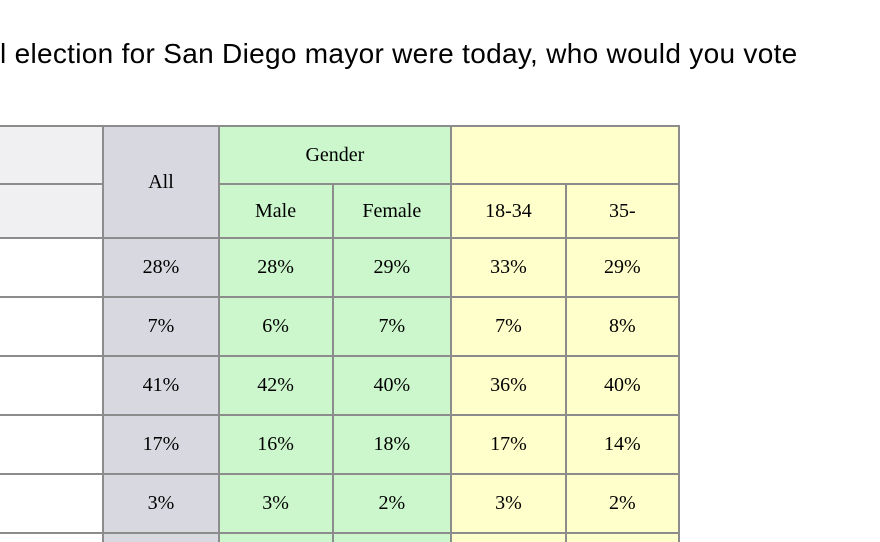  I want to click on all-column-header: All, so click(161, 182).